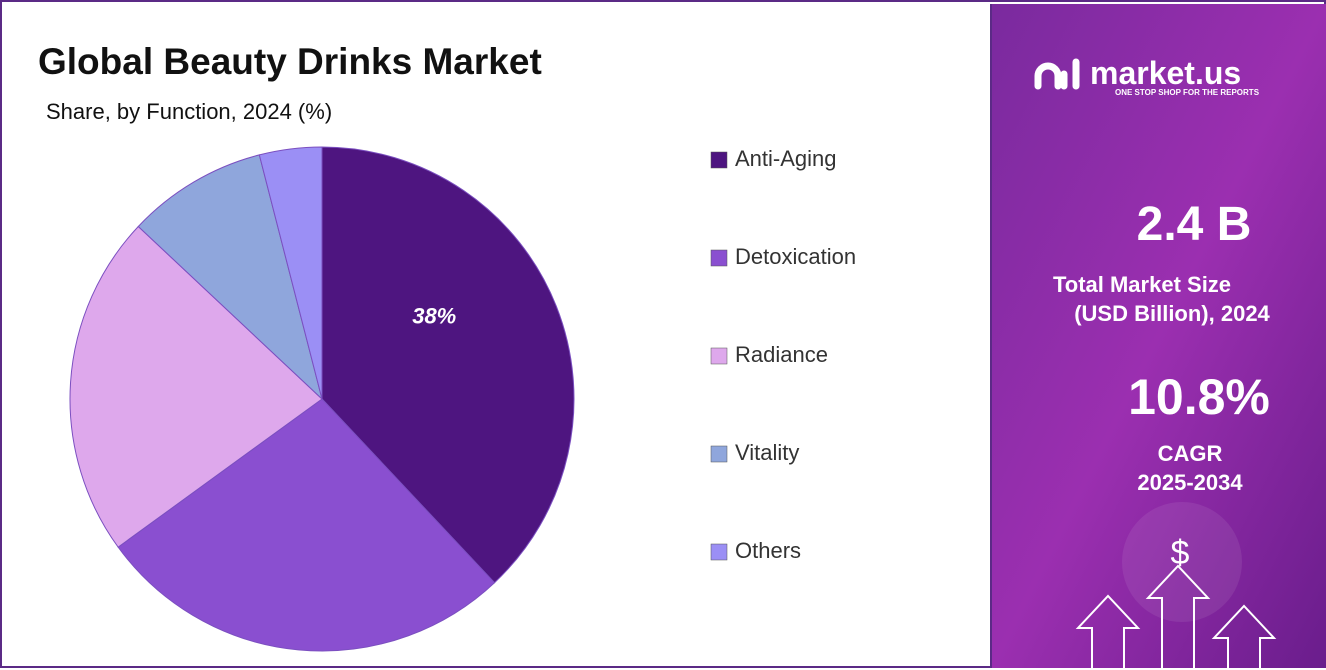  Describe the element at coordinates (786, 158) in the screenshot. I see `legend-label: Anti-Aging` at that location.